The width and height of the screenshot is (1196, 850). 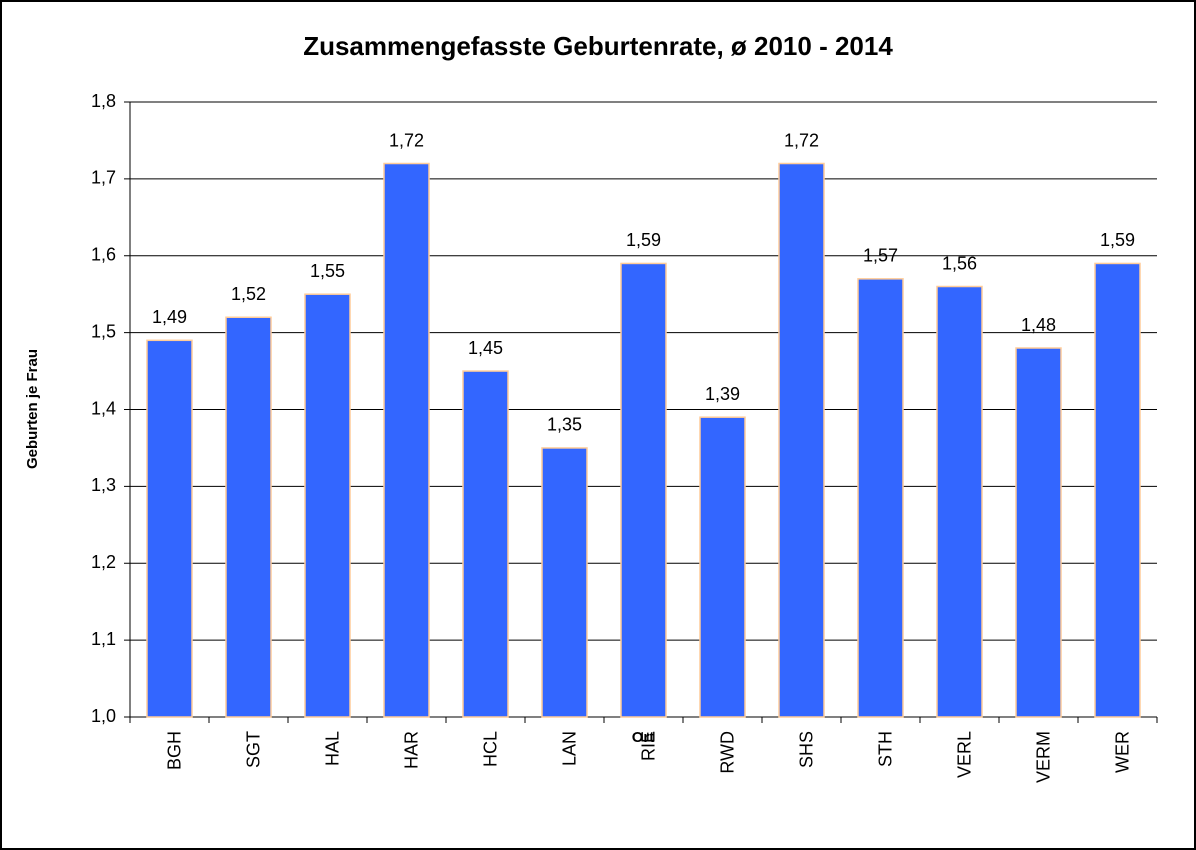 What do you see at coordinates (643, 737) in the screenshot?
I see `x-axis-title: Ort` at bounding box center [643, 737].